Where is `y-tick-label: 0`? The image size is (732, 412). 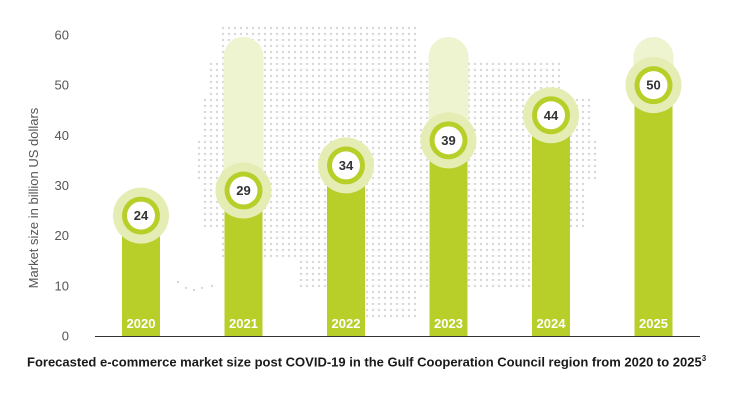
y-tick-label: 0 is located at coordinates (65, 336).